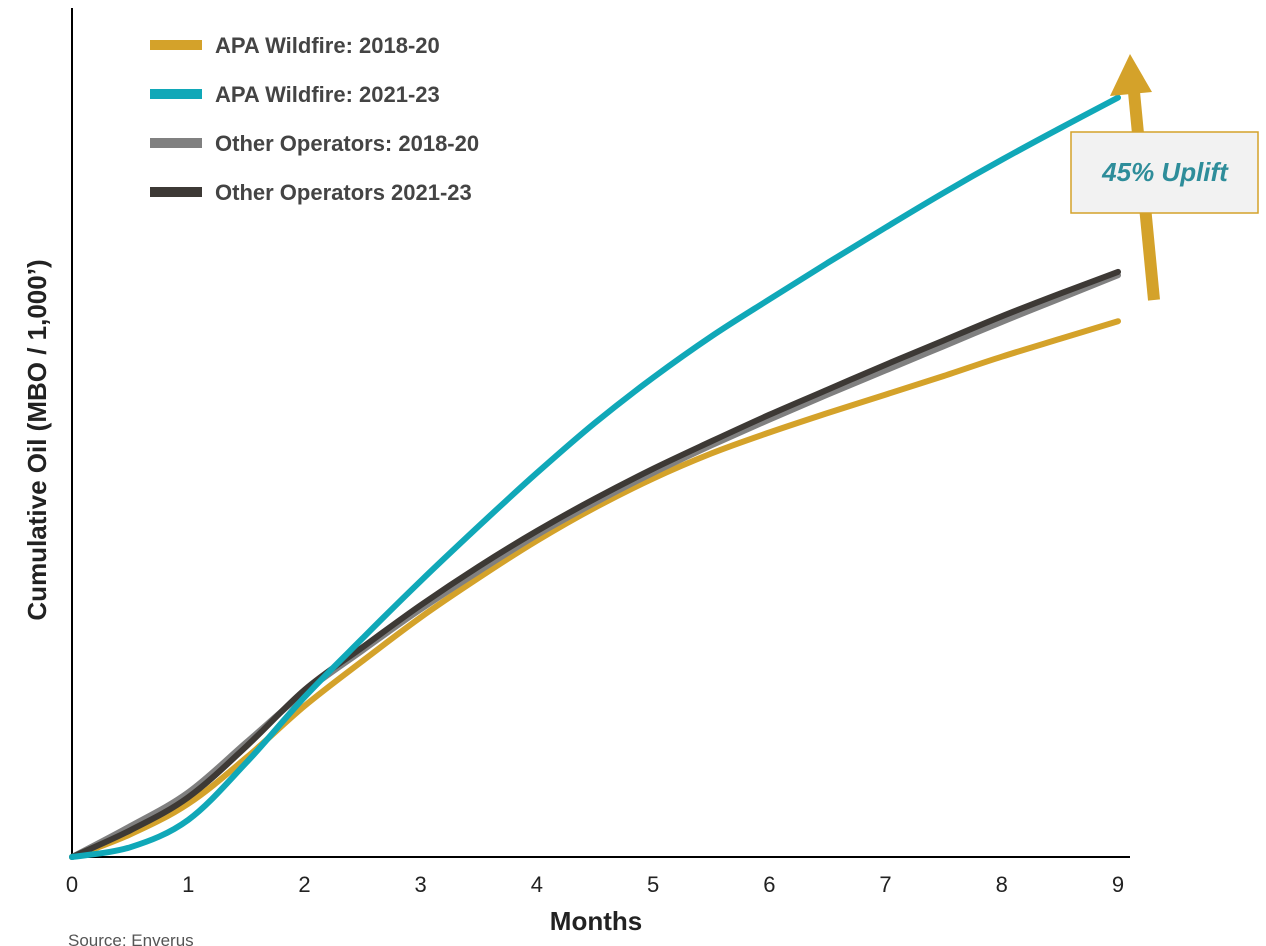  What do you see at coordinates (1002, 884) in the screenshot?
I see `x-tick-label: 8` at bounding box center [1002, 884].